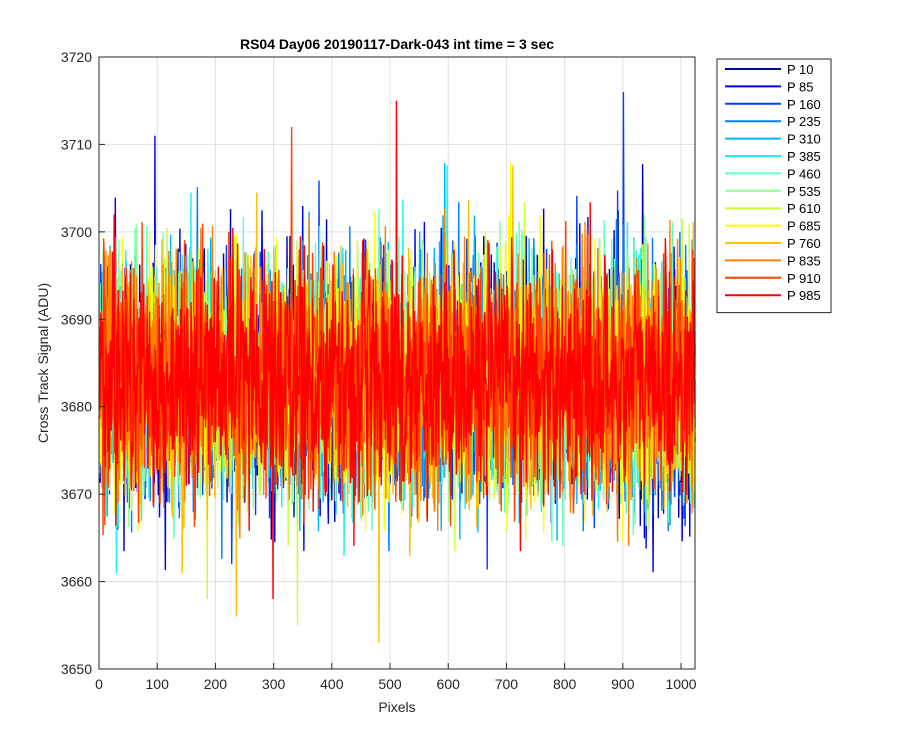 The width and height of the screenshot is (900, 755). What do you see at coordinates (76, 494) in the screenshot?
I see `y-tick-label: 3670` at bounding box center [76, 494].